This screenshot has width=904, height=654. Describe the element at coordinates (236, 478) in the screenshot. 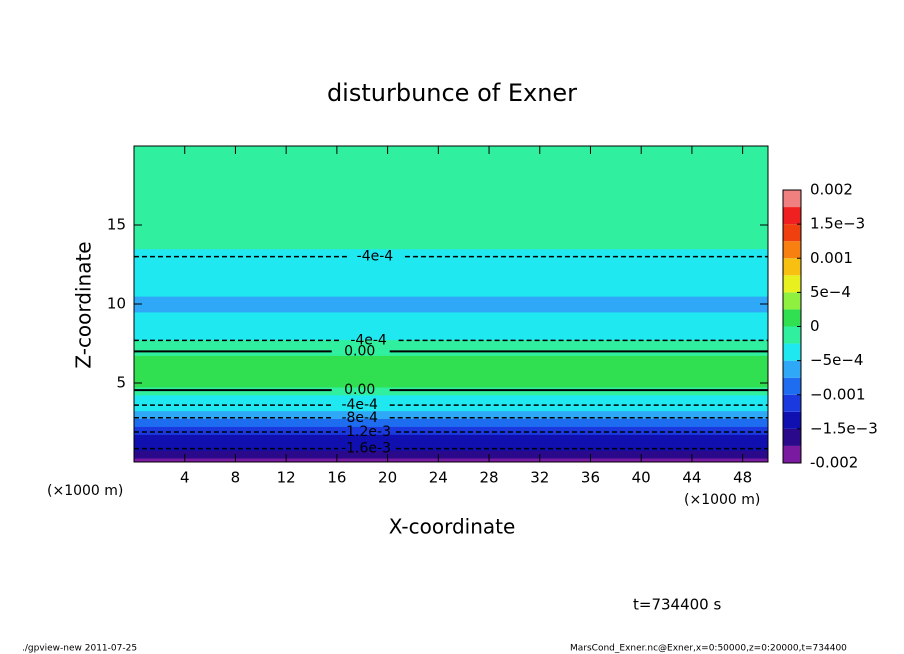

I see `x-tick-label: 8` at that location.